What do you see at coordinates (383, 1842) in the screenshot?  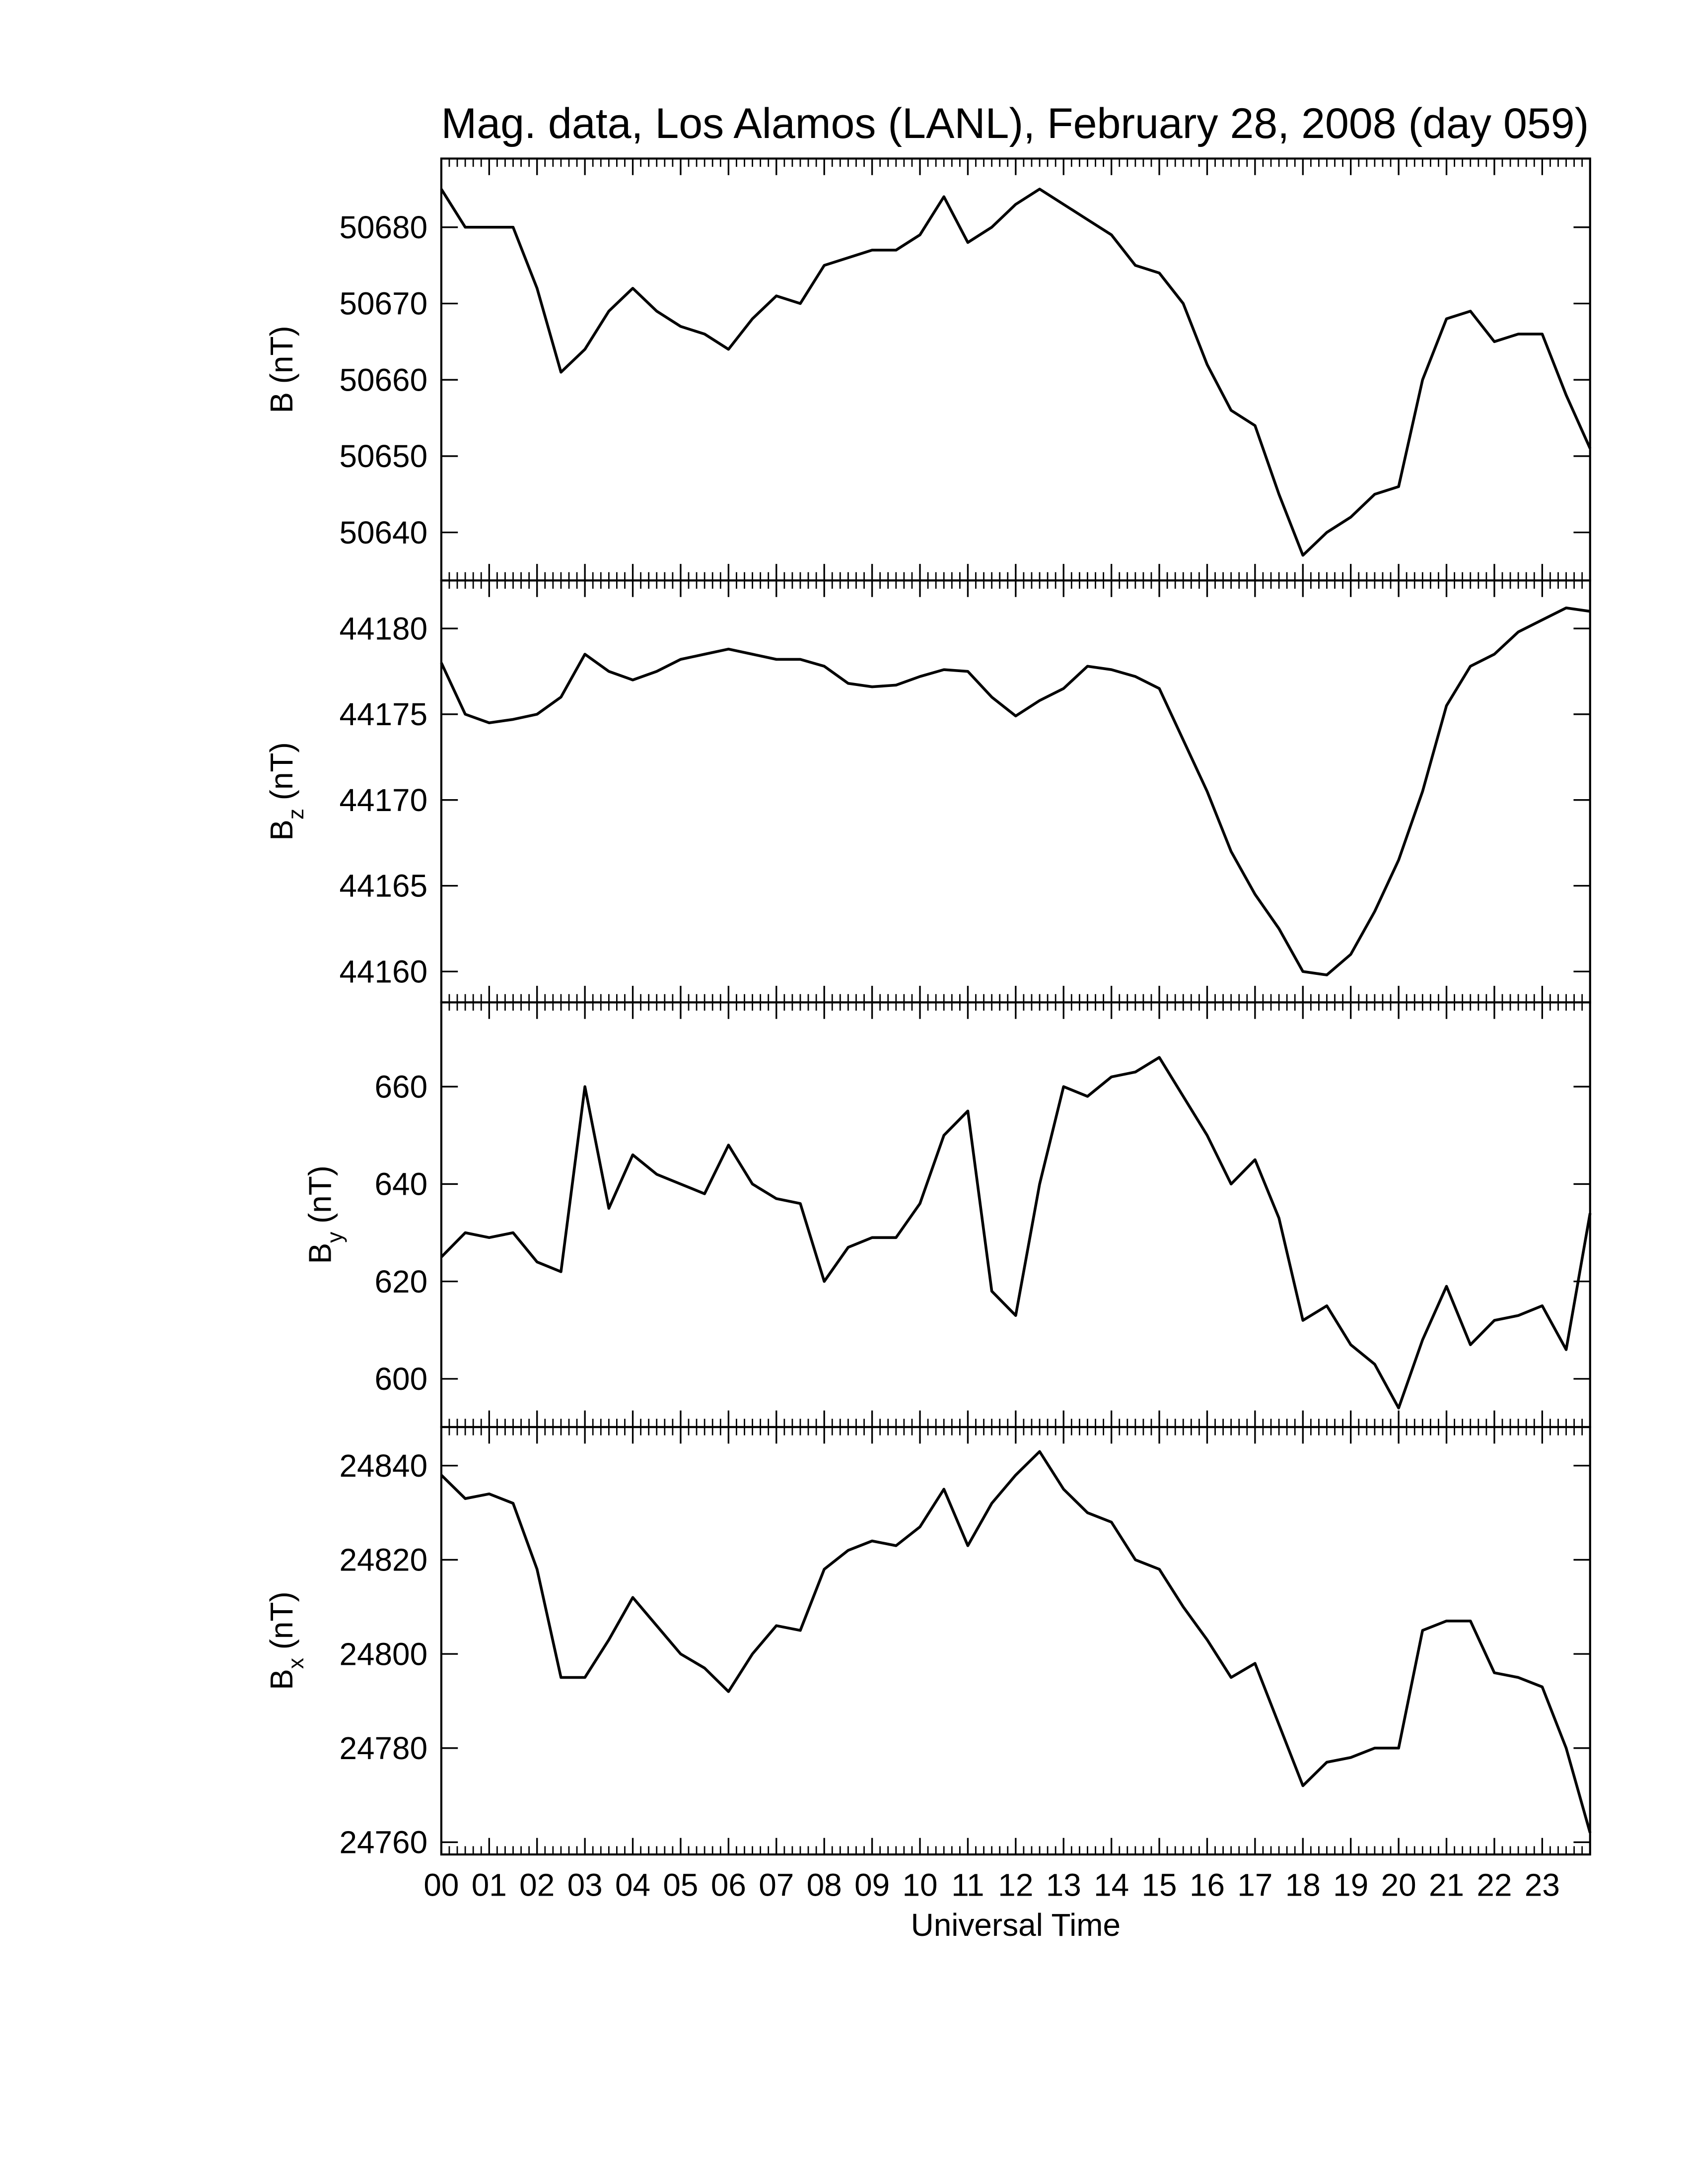 I see `y-tick-label: 24760` at bounding box center [383, 1842].